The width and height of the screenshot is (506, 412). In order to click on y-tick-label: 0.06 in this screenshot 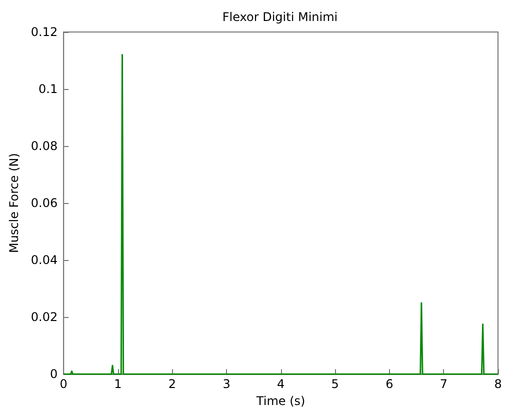, I will do `click(44, 203)`.